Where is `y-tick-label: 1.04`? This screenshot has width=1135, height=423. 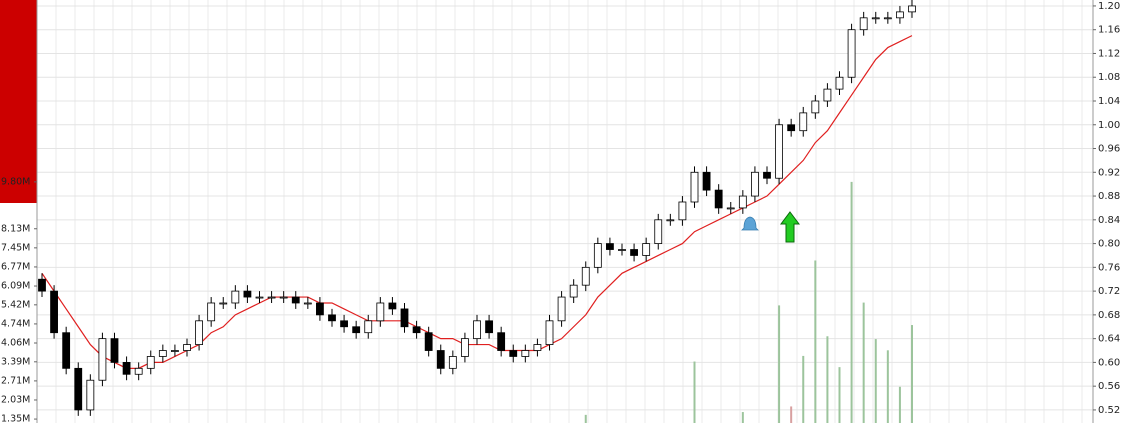 y-tick-label: 1.04 is located at coordinates (1109, 101).